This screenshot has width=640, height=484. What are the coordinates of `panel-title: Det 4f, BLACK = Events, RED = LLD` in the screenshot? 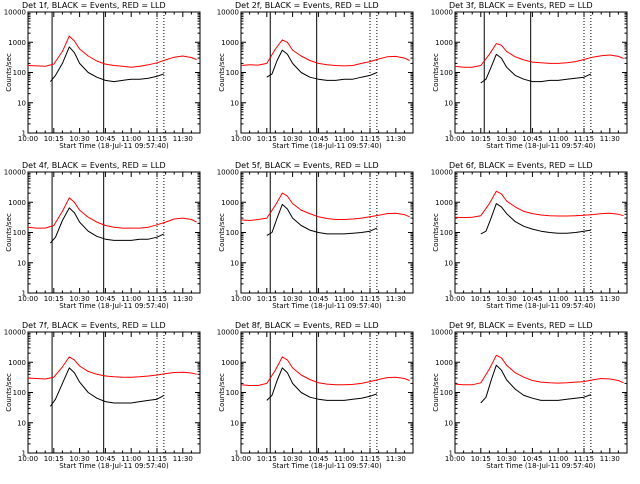 It's located at (94, 165).